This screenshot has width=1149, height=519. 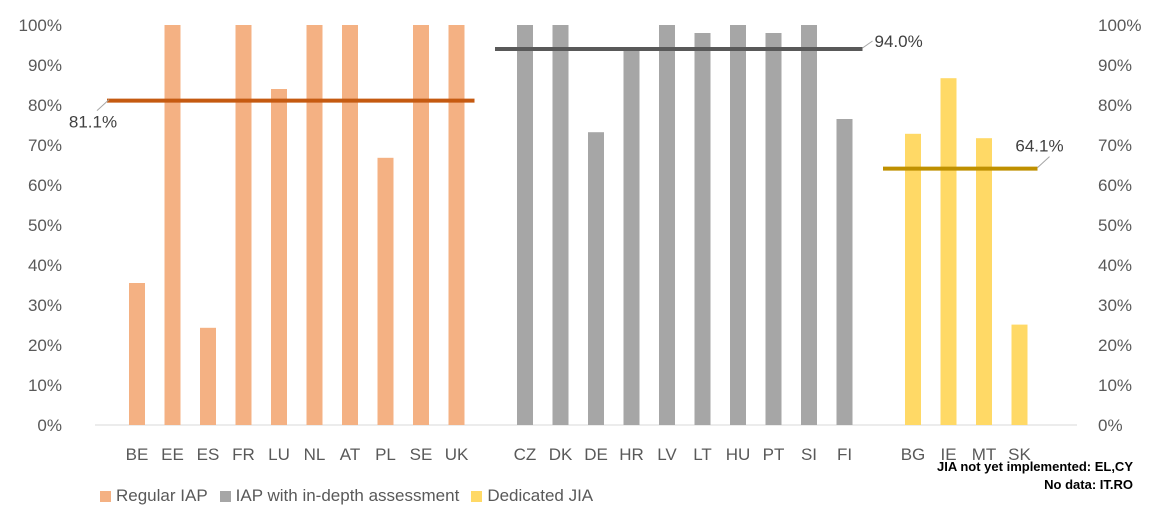 What do you see at coordinates (702, 229) in the screenshot?
I see `bar-lt` at bounding box center [702, 229].